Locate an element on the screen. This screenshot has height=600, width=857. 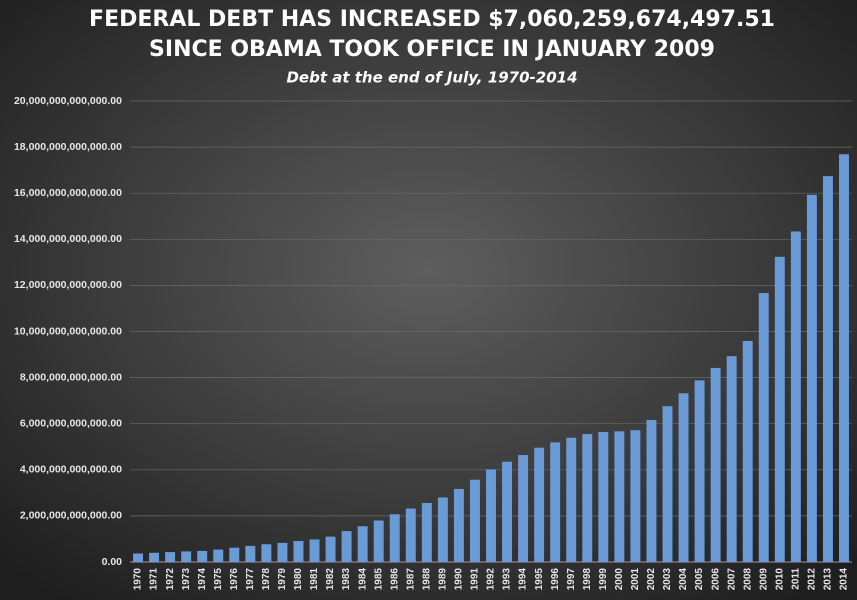
x-tick-label: 1992 is located at coordinates (491, 579).